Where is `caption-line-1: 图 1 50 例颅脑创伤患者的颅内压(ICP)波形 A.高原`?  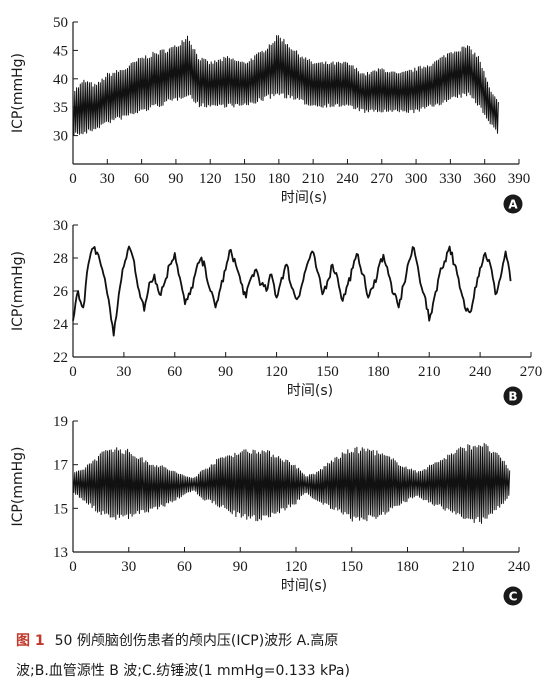
caption-line-1: 图 1 50 例颅脑创伤患者的颅内压(ICP)波形 A.高原 is located at coordinates (276, 641).